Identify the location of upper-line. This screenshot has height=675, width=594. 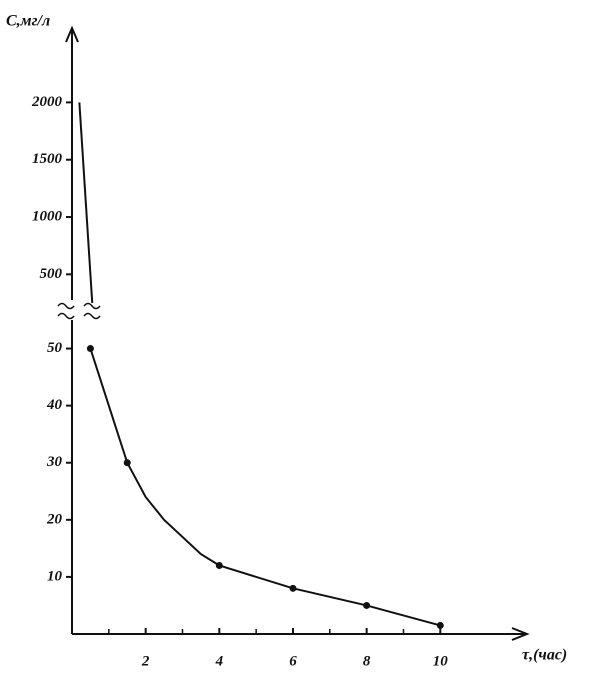
(86, 203).